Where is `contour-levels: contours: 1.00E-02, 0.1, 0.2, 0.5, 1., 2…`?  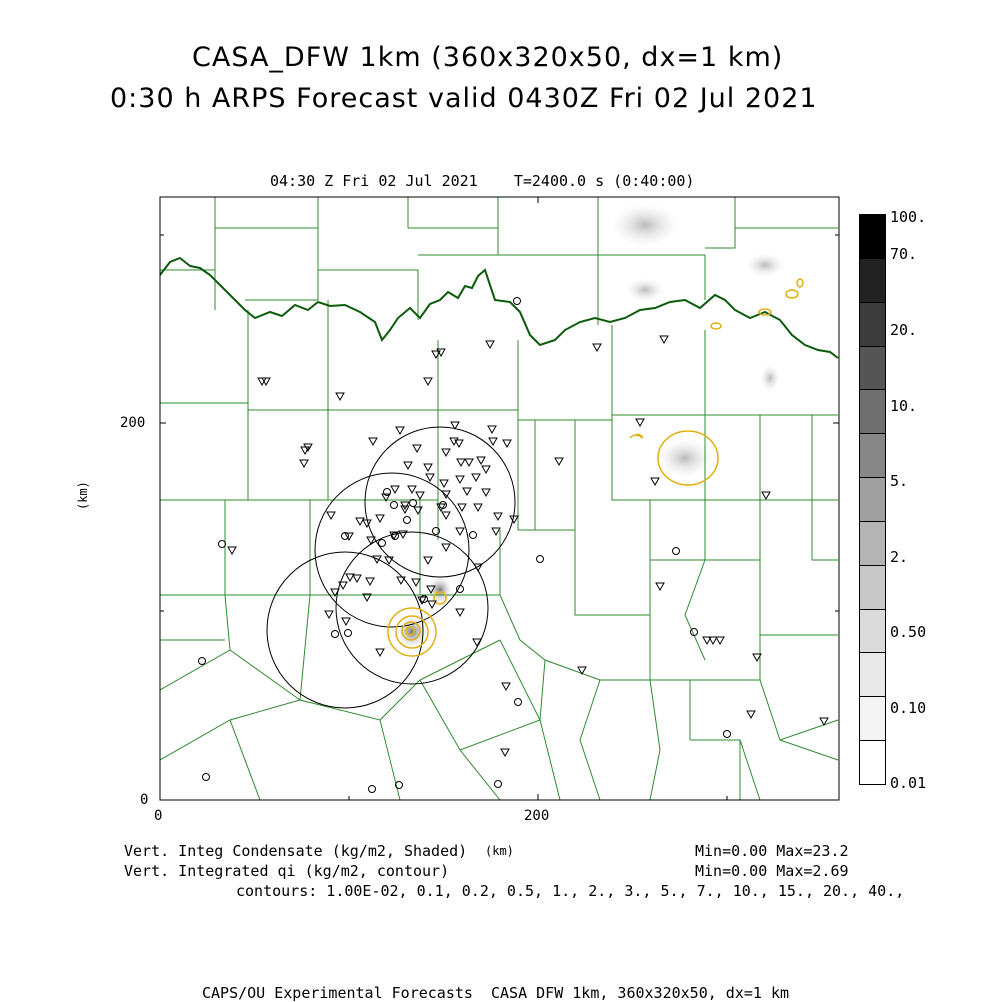 contour-levels: contours: 1.00E-02, 0.1, 0.2, 0.5, 1., 2… is located at coordinates (570, 891).